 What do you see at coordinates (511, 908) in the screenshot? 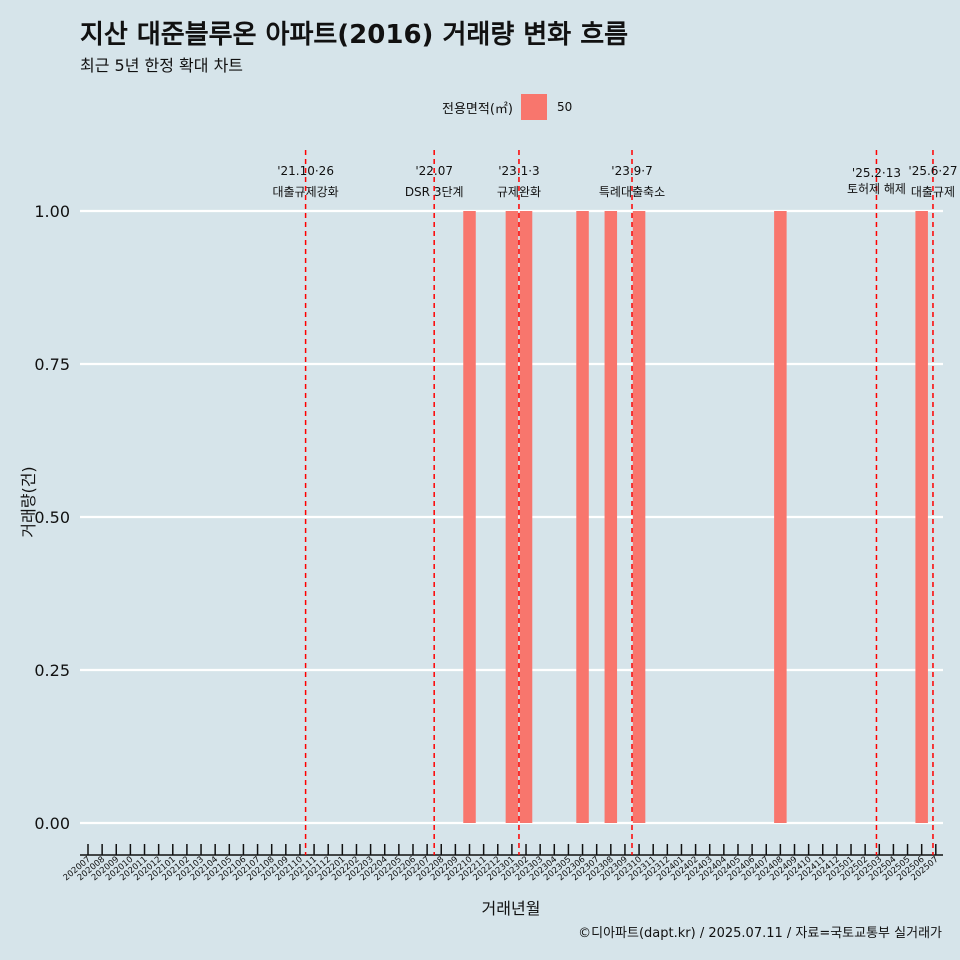
I see `x-axis-title: 거래년월` at bounding box center [511, 908].